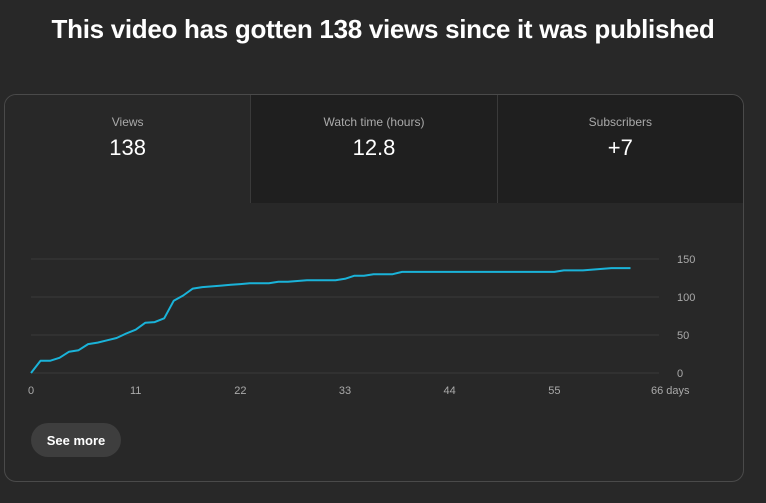  I want to click on tab-subscribers-value: +7, so click(620, 147).